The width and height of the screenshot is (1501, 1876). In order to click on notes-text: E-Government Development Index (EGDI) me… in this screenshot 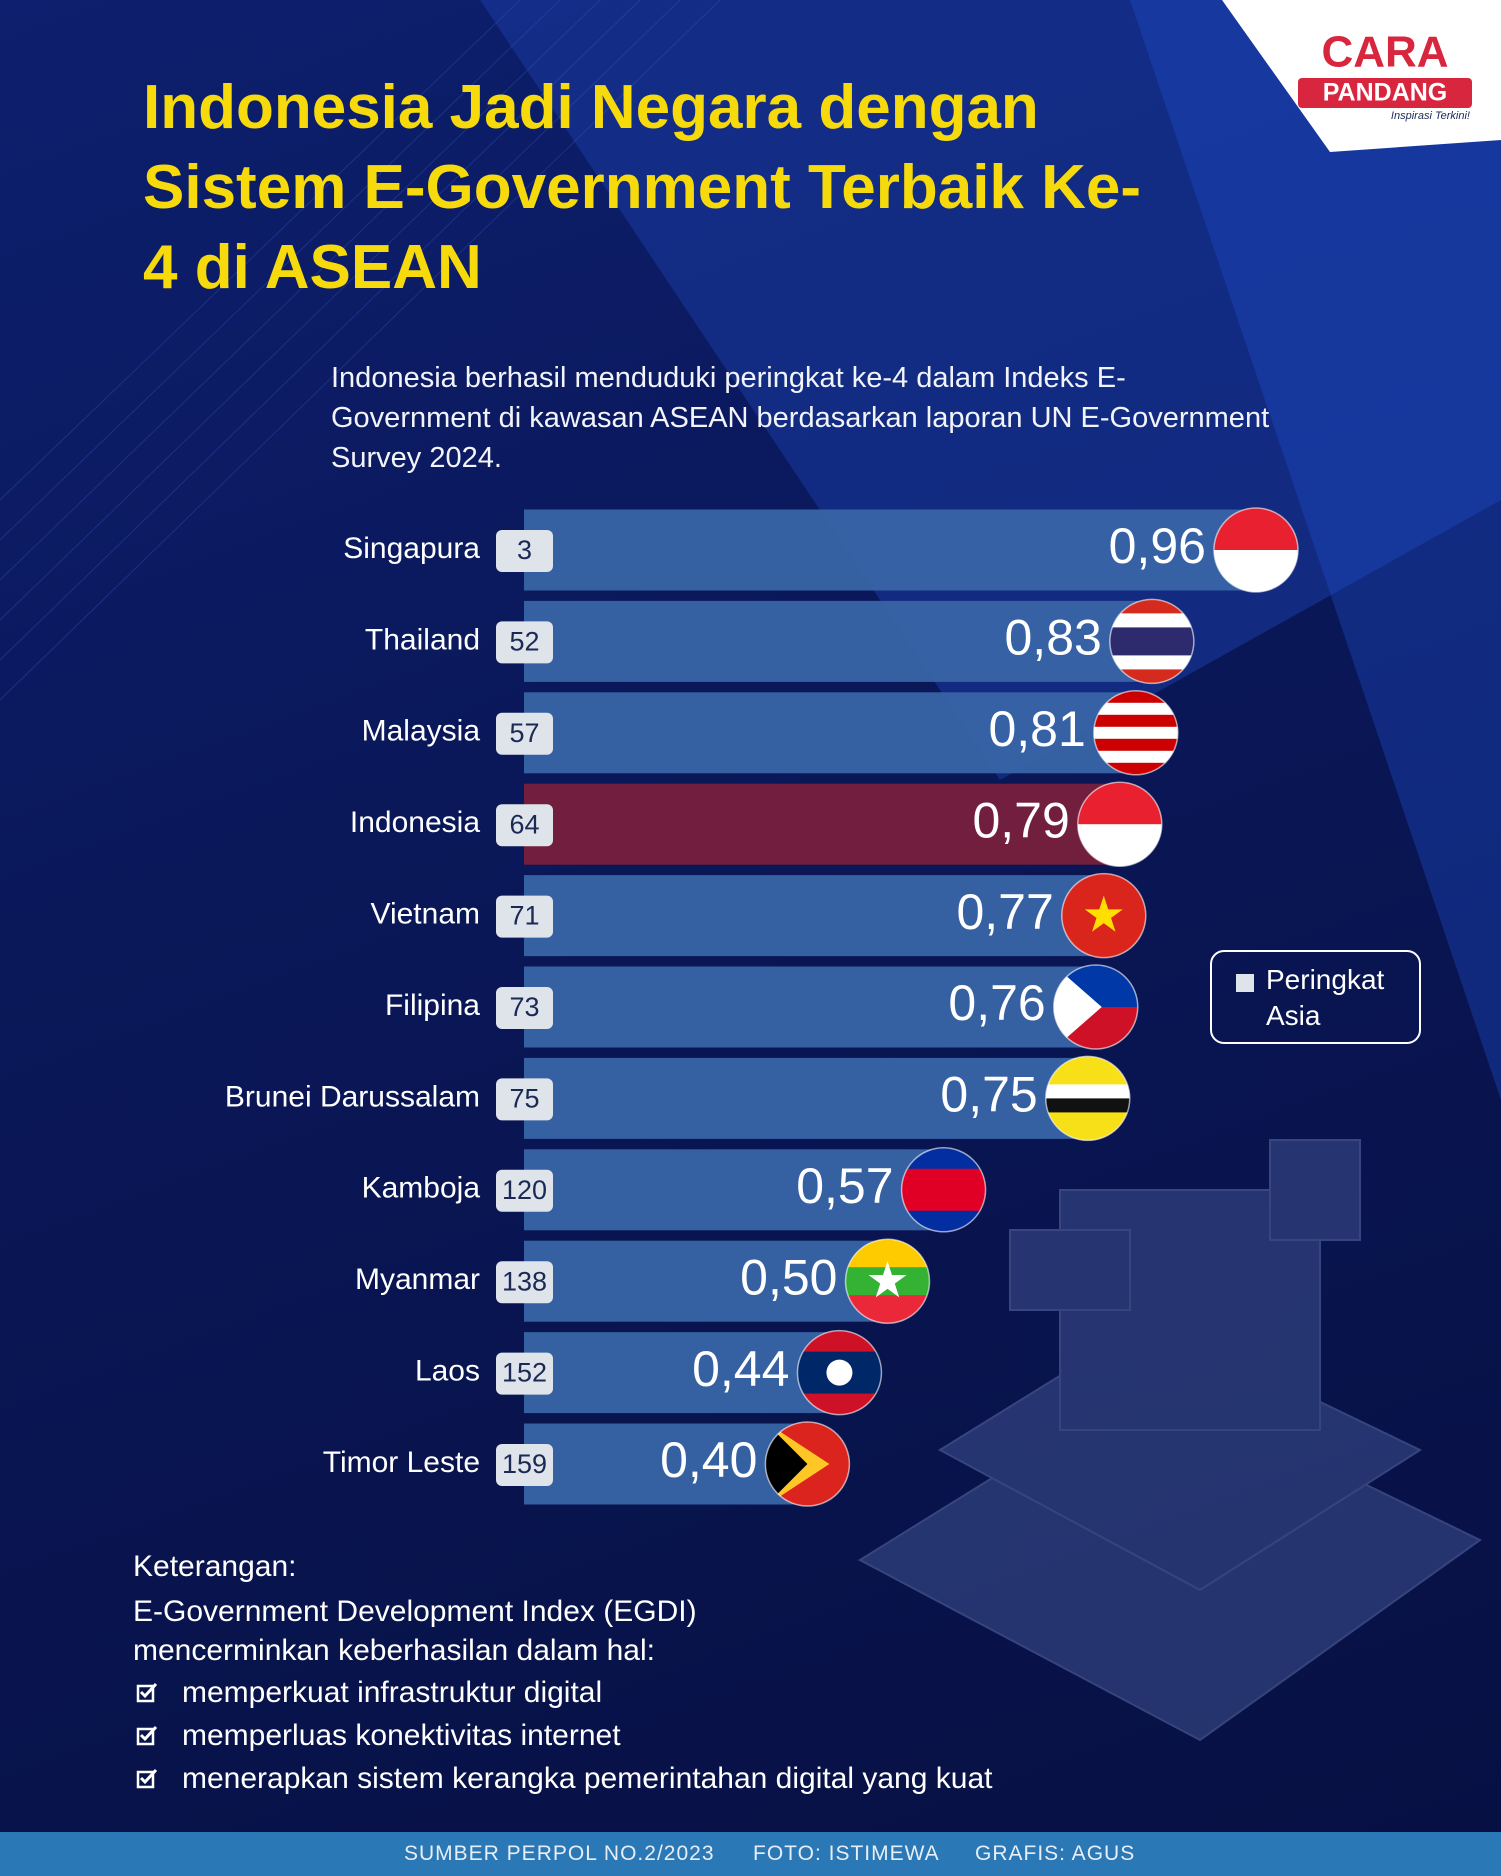, I will do `click(415, 1631)`.